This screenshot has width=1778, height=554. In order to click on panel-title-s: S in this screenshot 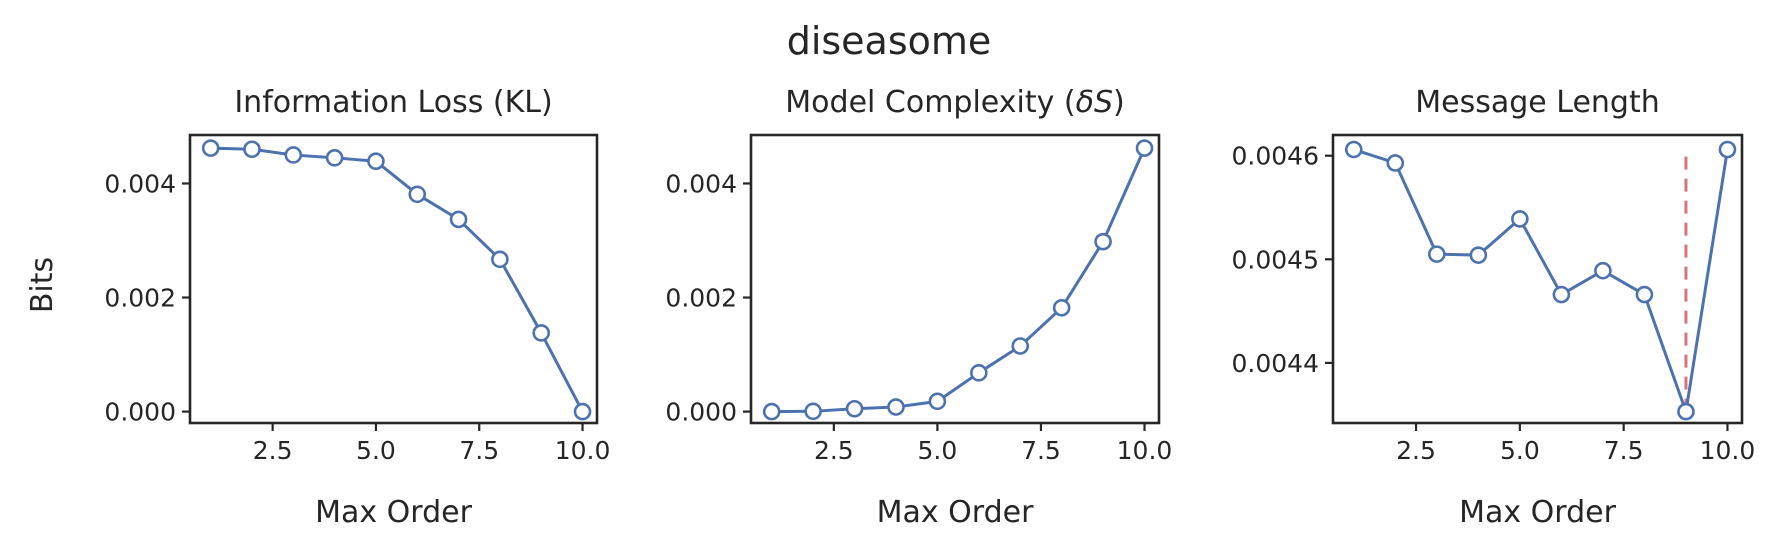, I will do `click(1103, 102)`.